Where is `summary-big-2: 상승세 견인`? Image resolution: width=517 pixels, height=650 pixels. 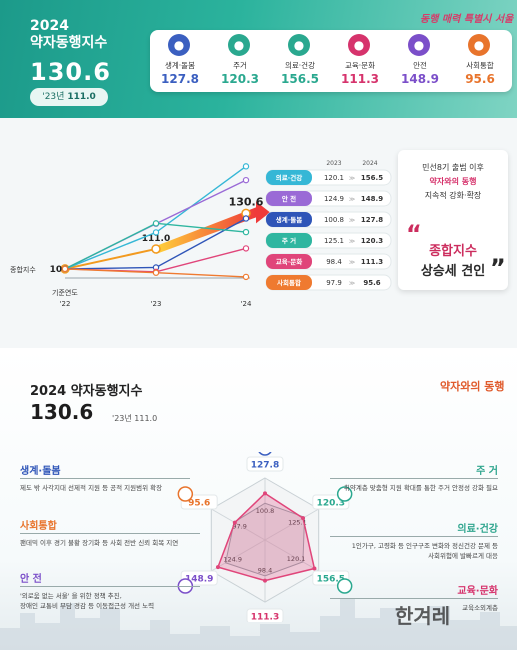
summary-big-2: 상승세 견인 is located at coordinates (453, 271).